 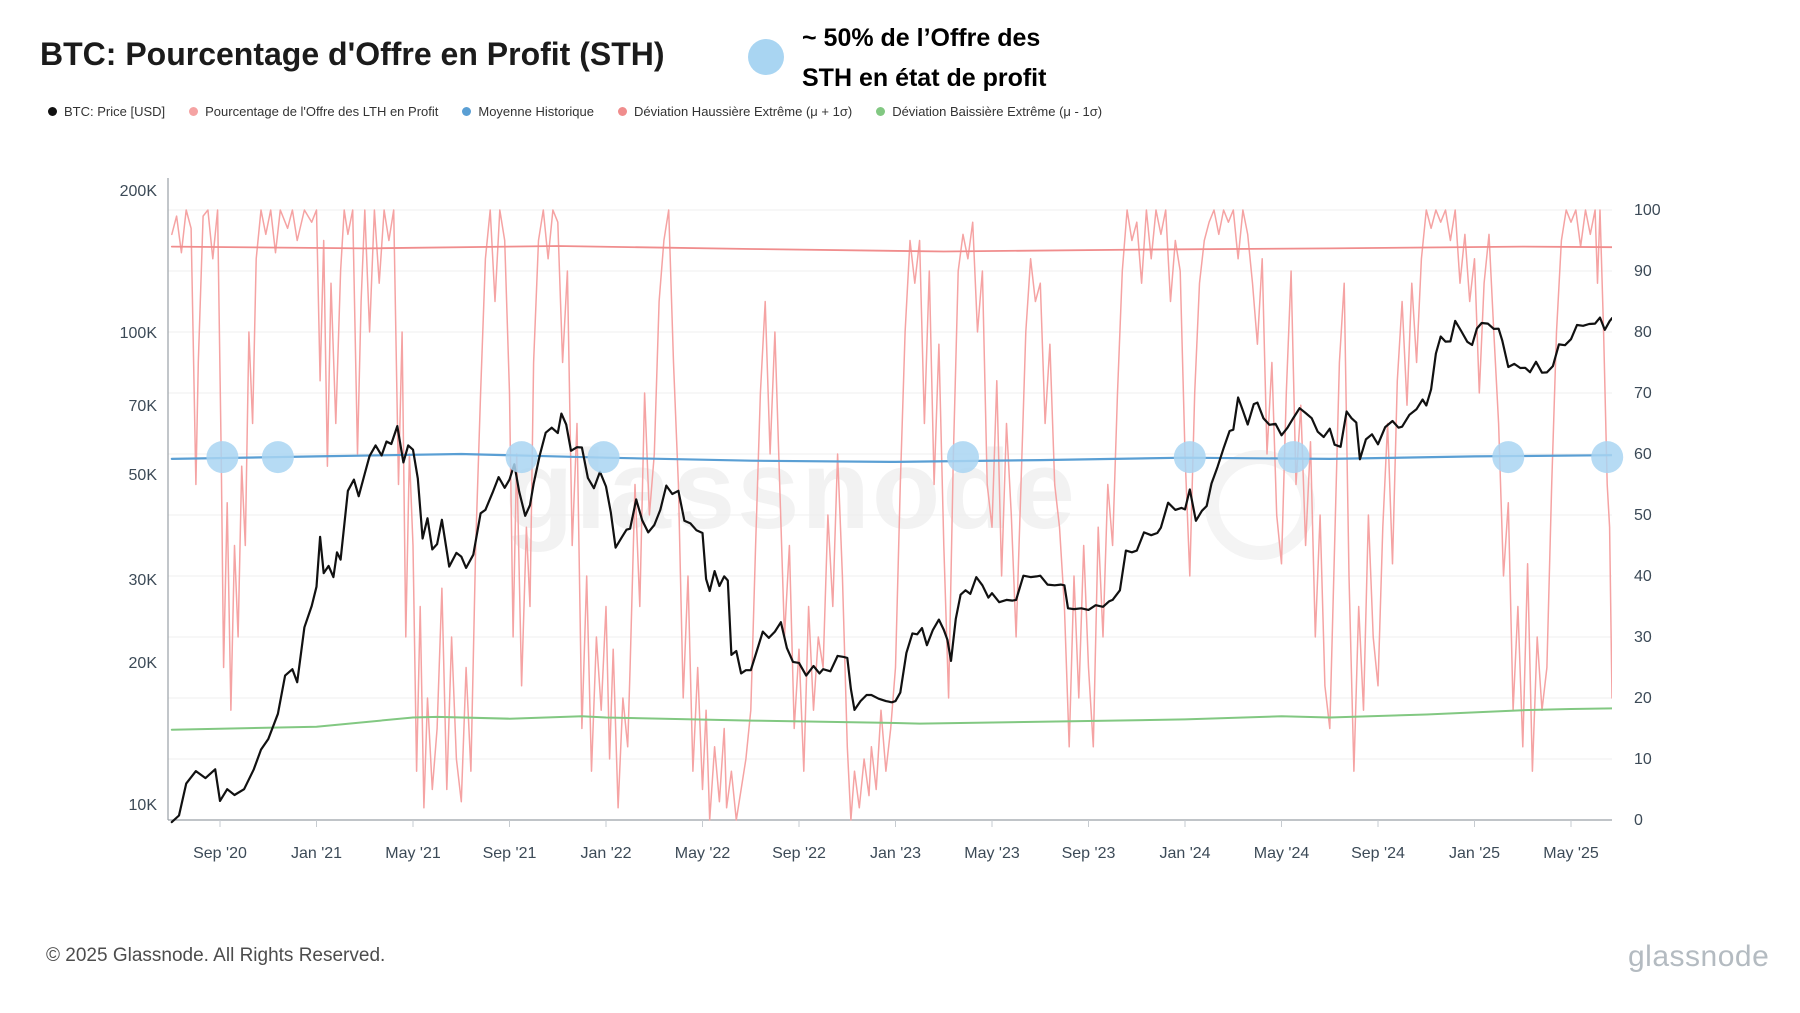 What do you see at coordinates (891, 719) in the screenshot?
I see `lower-band-line` at bounding box center [891, 719].